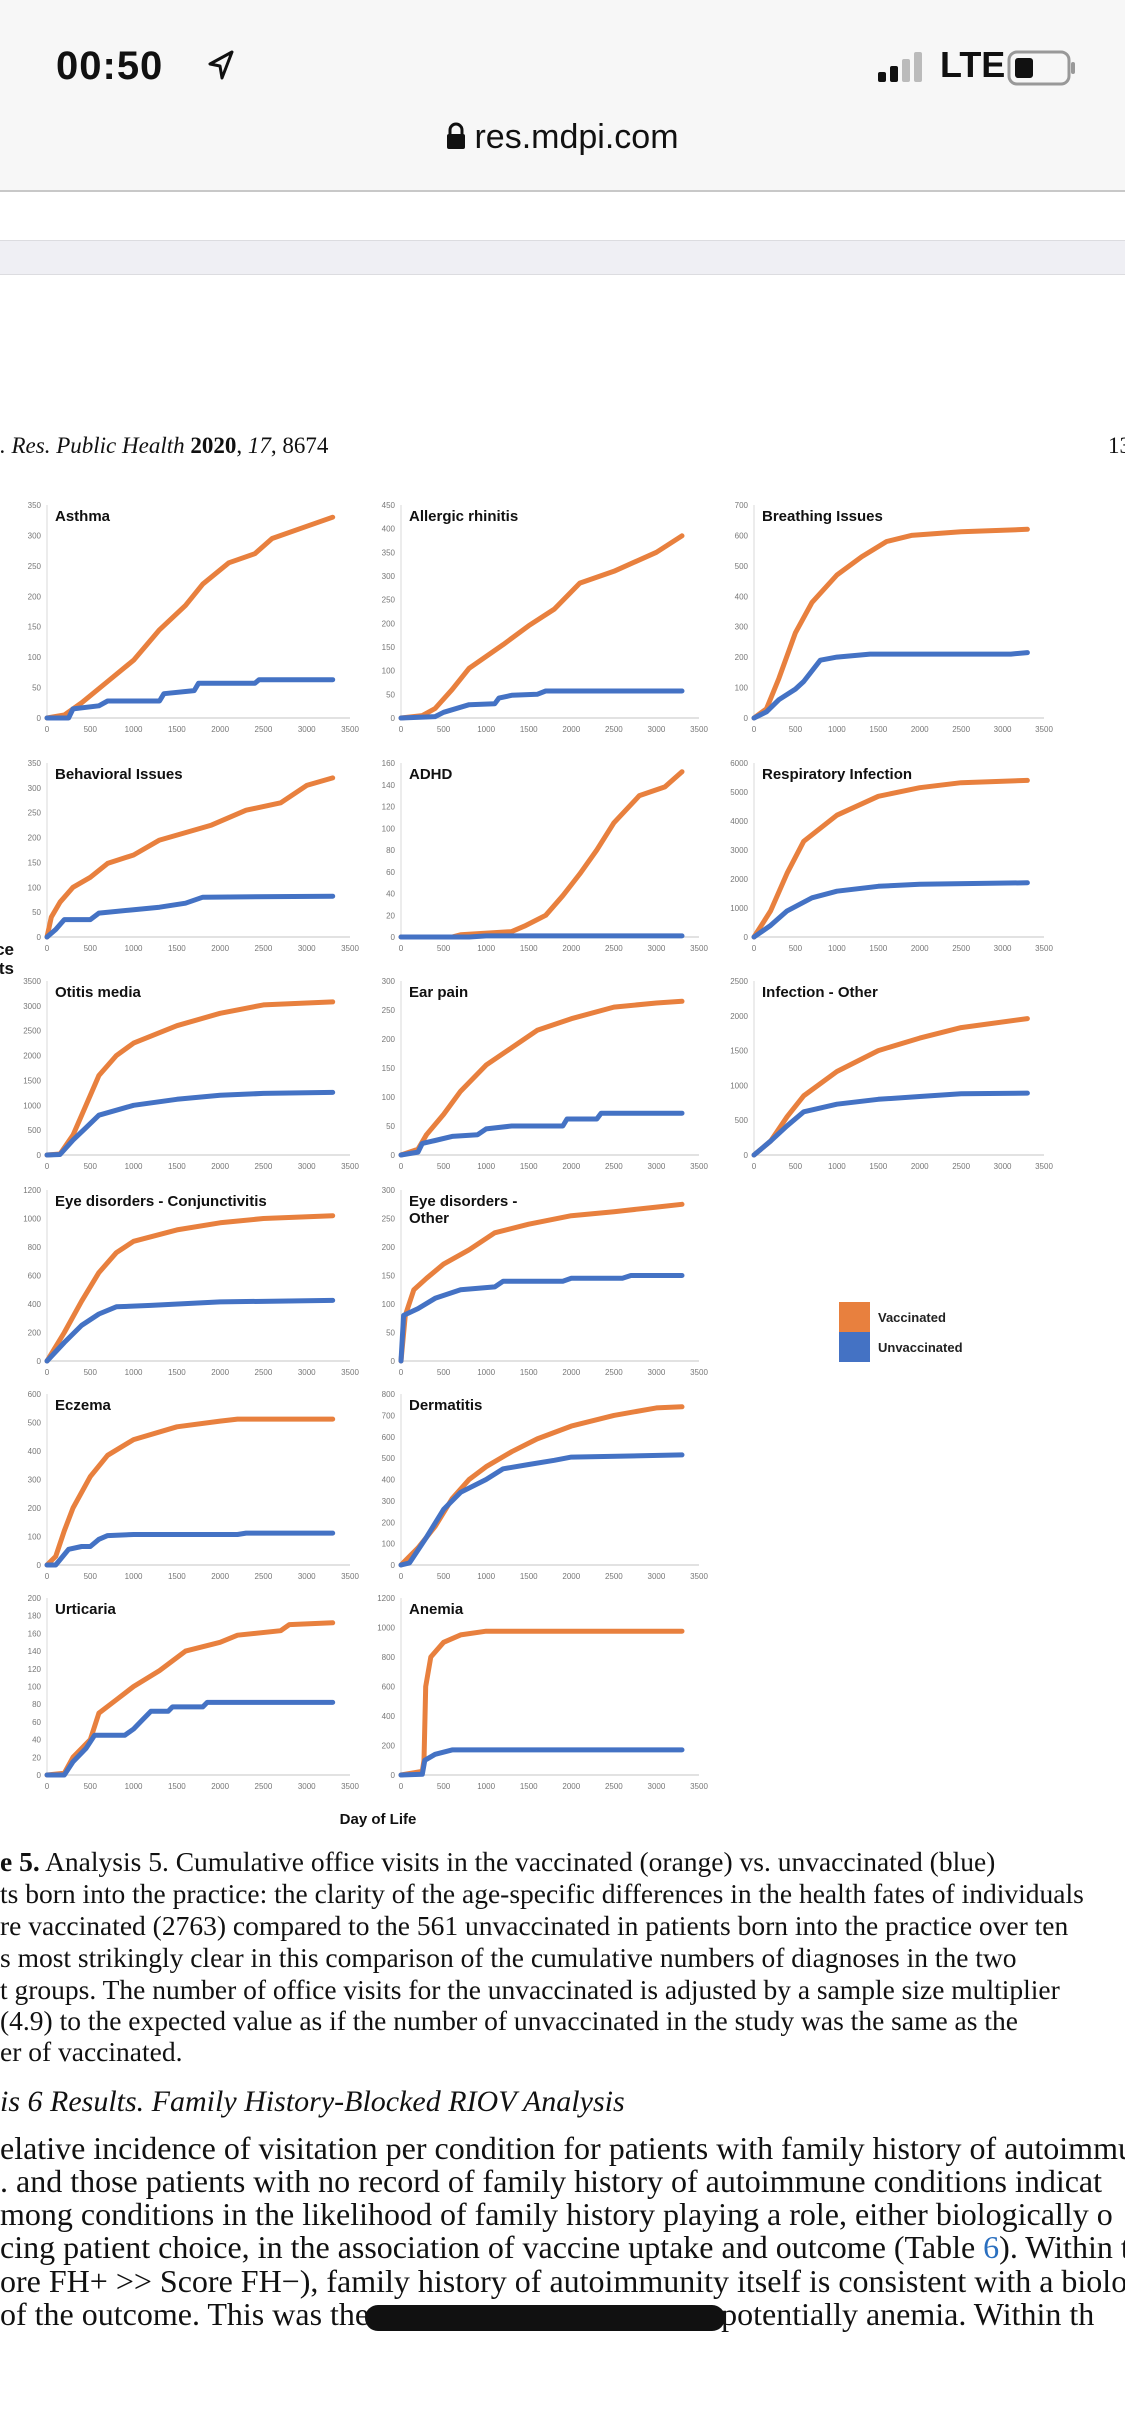 This screenshot has width=1125, height=2436. What do you see at coordinates (854, 1317) in the screenshot?
I see `legend-swatch` at bounding box center [854, 1317].